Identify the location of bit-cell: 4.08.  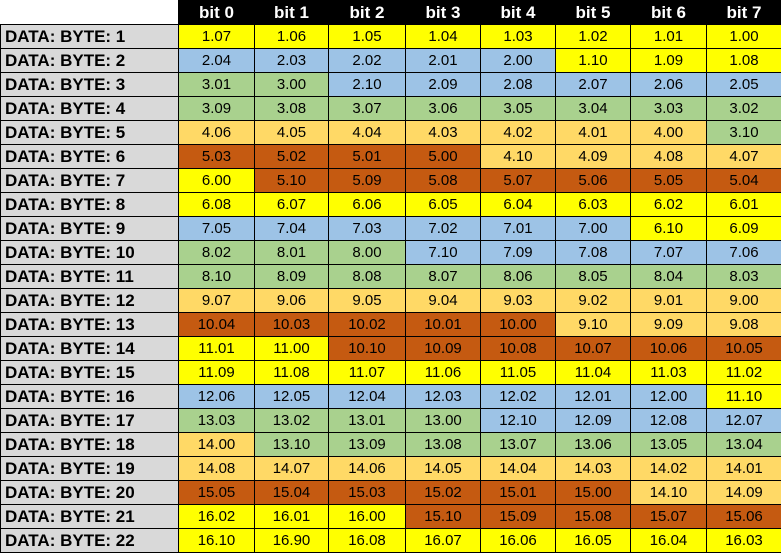
(668, 156).